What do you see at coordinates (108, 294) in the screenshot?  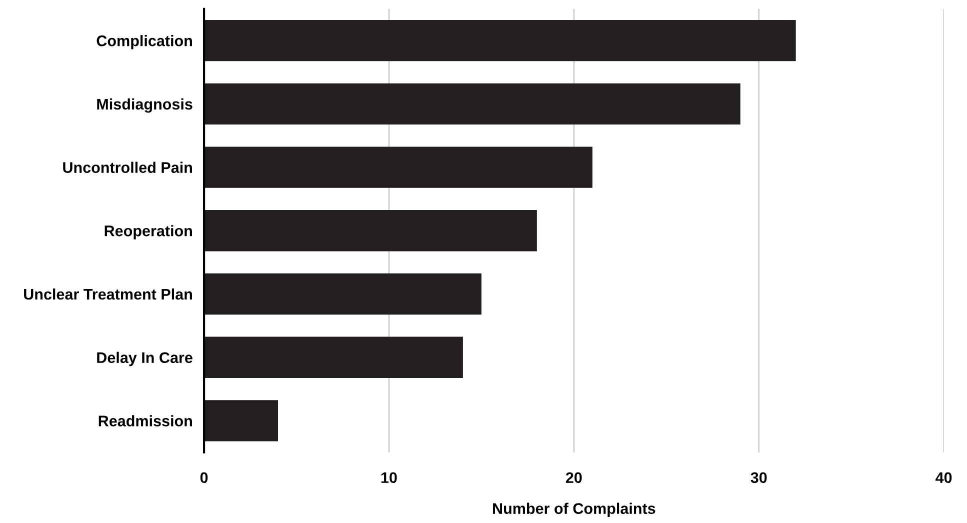 I see `y-tick-label: Unclear Treatment Plan` at bounding box center [108, 294].